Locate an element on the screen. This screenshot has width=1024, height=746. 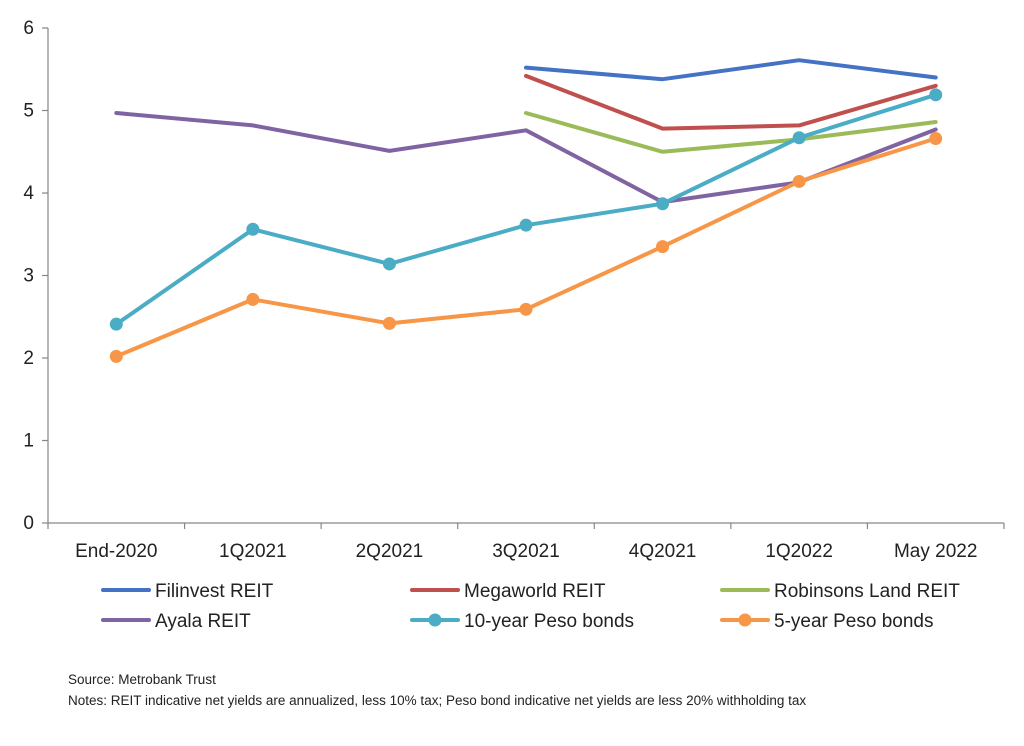
legend-label-5-year-peso-bonds: 5-year Peso bonds is located at coordinates (854, 621).